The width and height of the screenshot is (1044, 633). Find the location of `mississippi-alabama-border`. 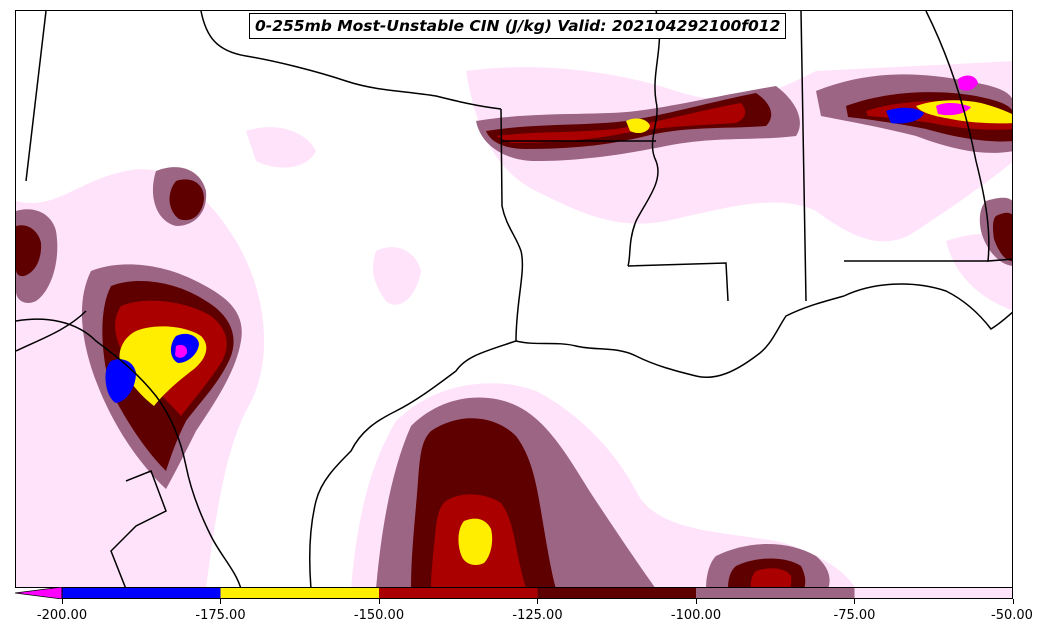

mississippi-alabama-border is located at coordinates (717, 156).